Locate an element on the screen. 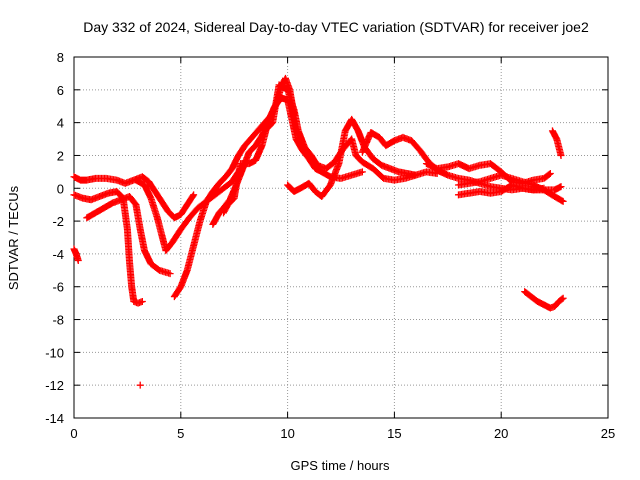 The width and height of the screenshot is (640, 480). x-tick-label: 20 is located at coordinates (501, 433).